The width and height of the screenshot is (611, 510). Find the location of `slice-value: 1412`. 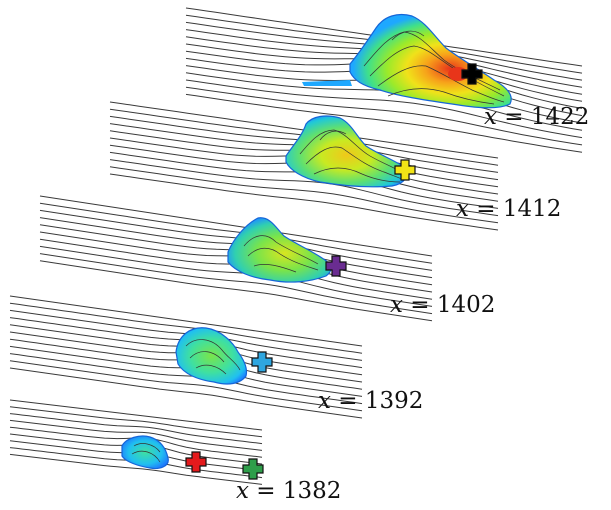

slice-value: 1412 is located at coordinates (532, 209).